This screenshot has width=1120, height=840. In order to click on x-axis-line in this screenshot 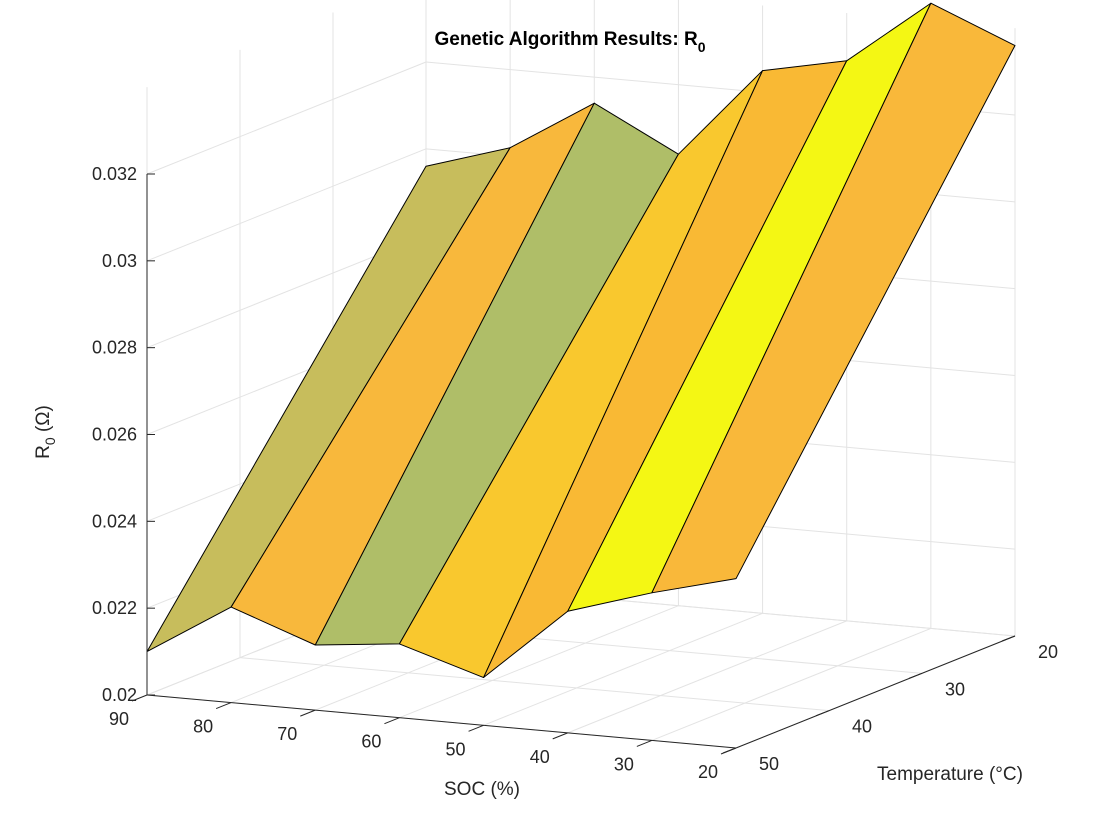, I will do `click(441, 721)`.